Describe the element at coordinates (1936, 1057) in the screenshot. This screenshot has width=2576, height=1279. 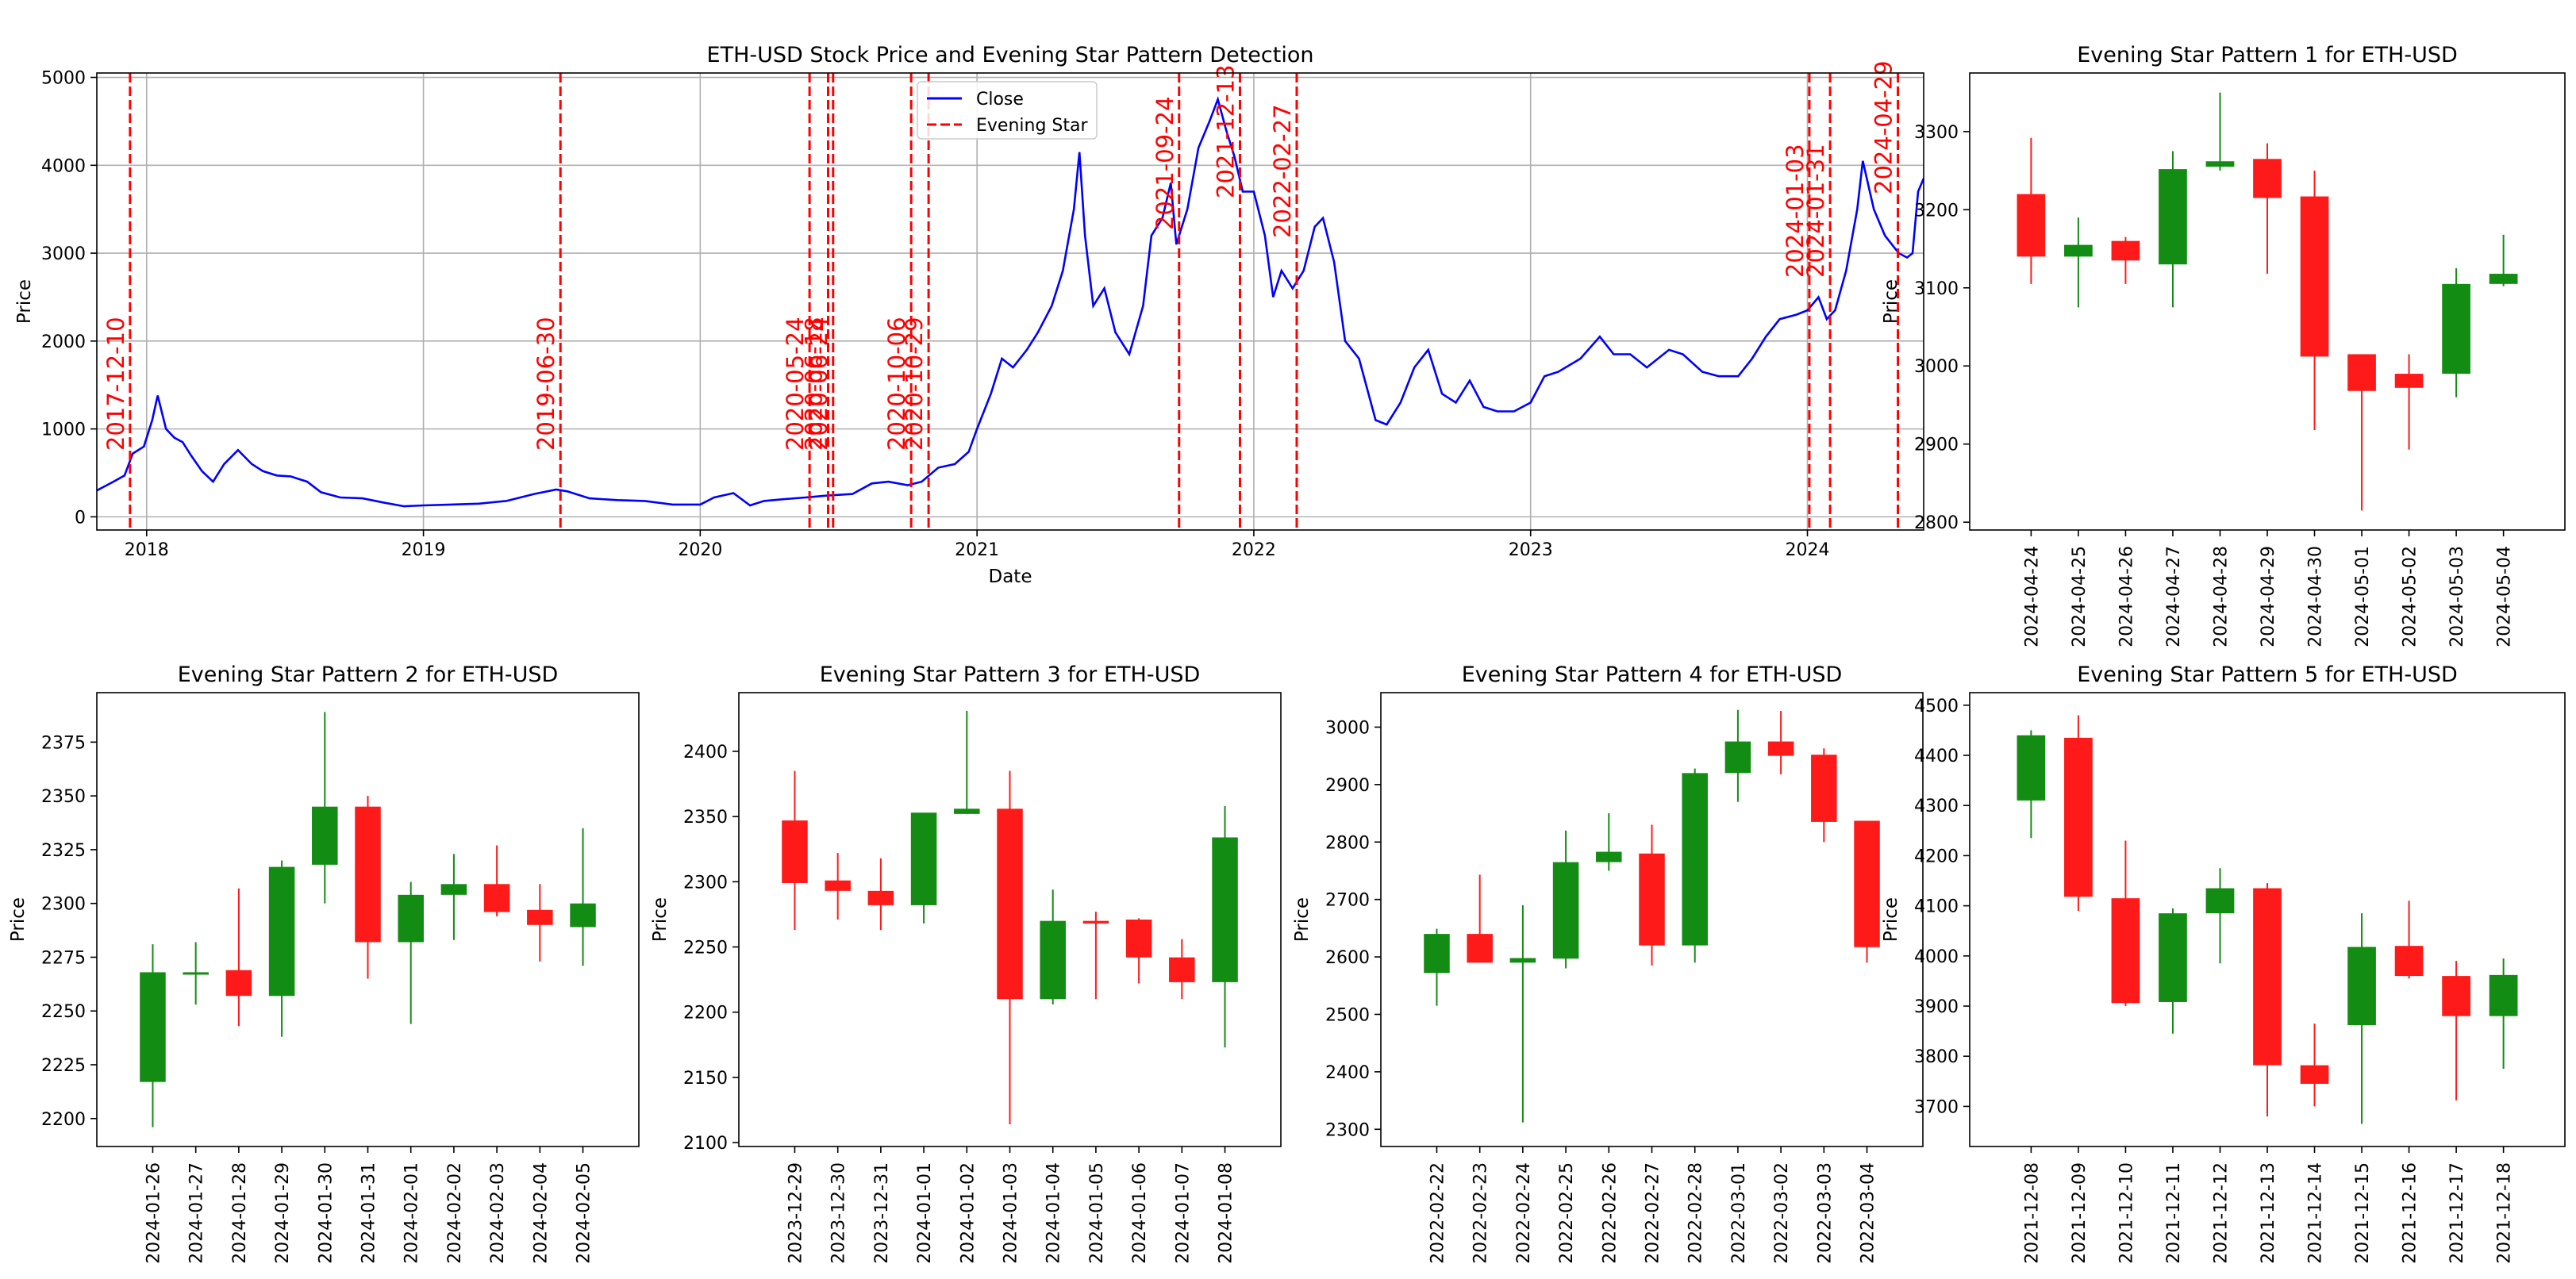
I see `y-tick-label: 3800` at that location.